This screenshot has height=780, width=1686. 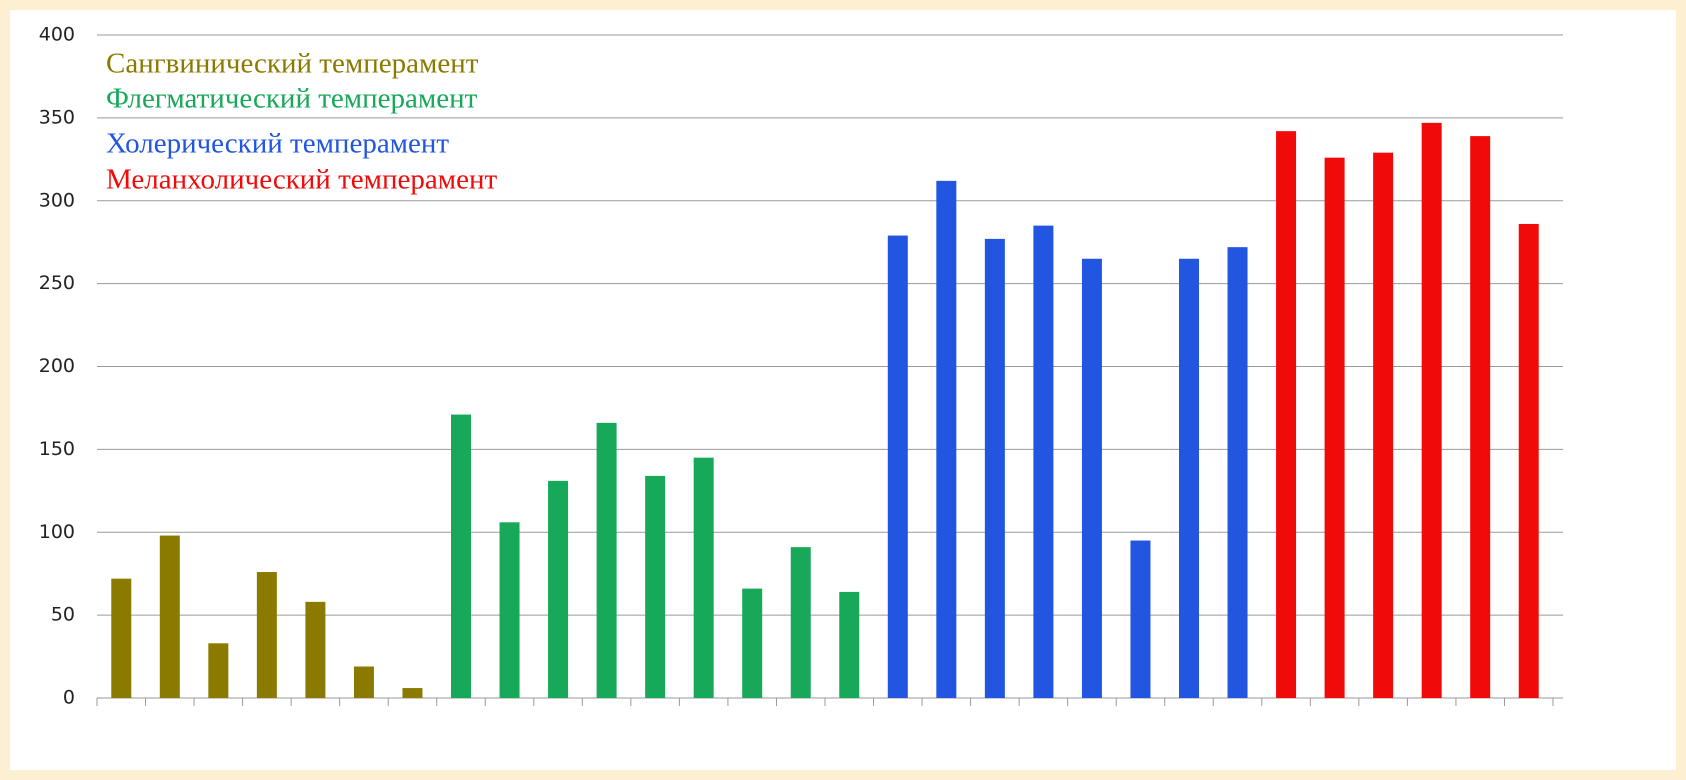 What do you see at coordinates (57, 532) in the screenshot?
I see `y-tick-label: 100` at bounding box center [57, 532].